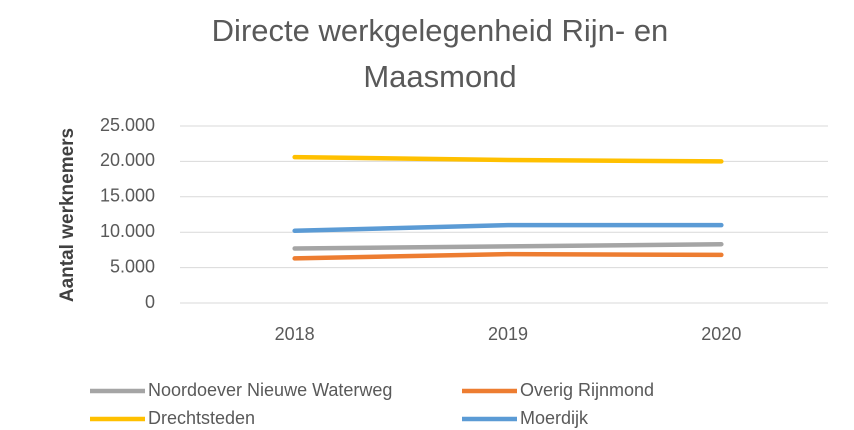 The image size is (854, 430). I want to click on legend-label: Drechtsteden, so click(201, 418).